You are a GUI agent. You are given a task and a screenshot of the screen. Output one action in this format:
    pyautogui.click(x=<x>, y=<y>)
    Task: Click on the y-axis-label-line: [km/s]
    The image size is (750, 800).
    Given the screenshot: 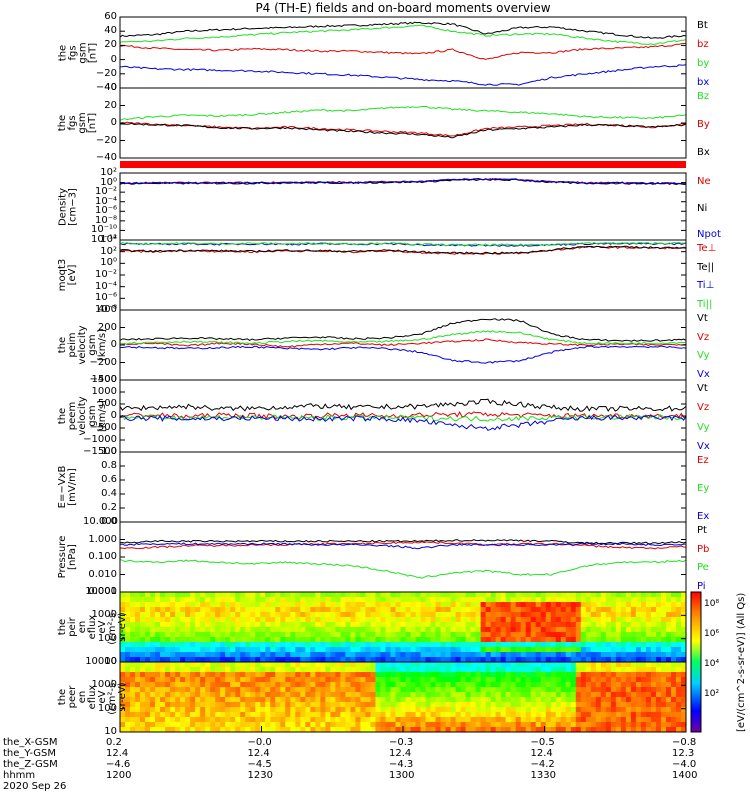 What is the action you would take?
    pyautogui.click(x=102, y=345)
    